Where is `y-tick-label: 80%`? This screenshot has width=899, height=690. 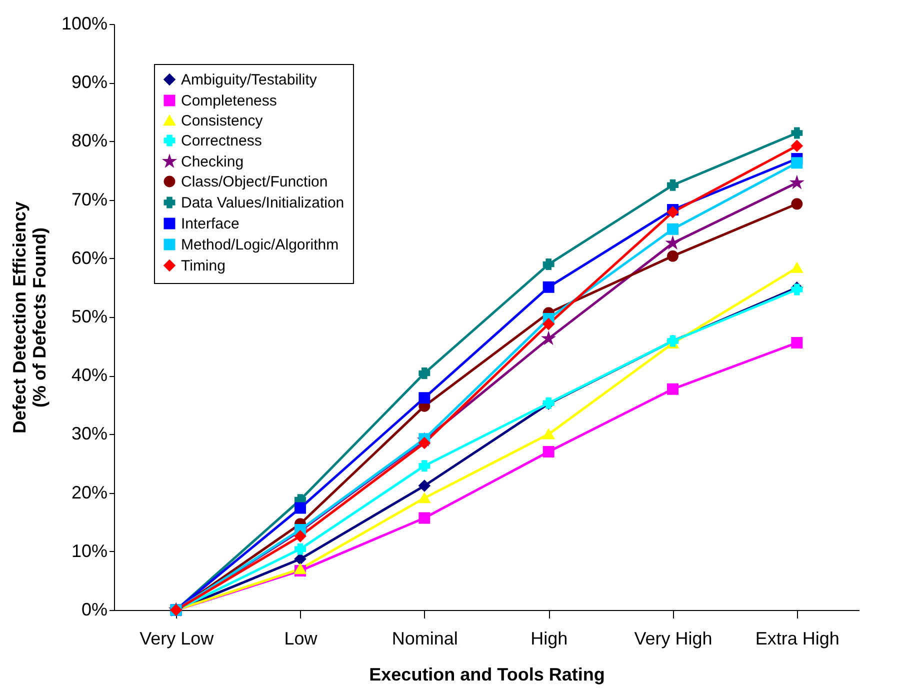 y-tick-label: 80% is located at coordinates (89, 140).